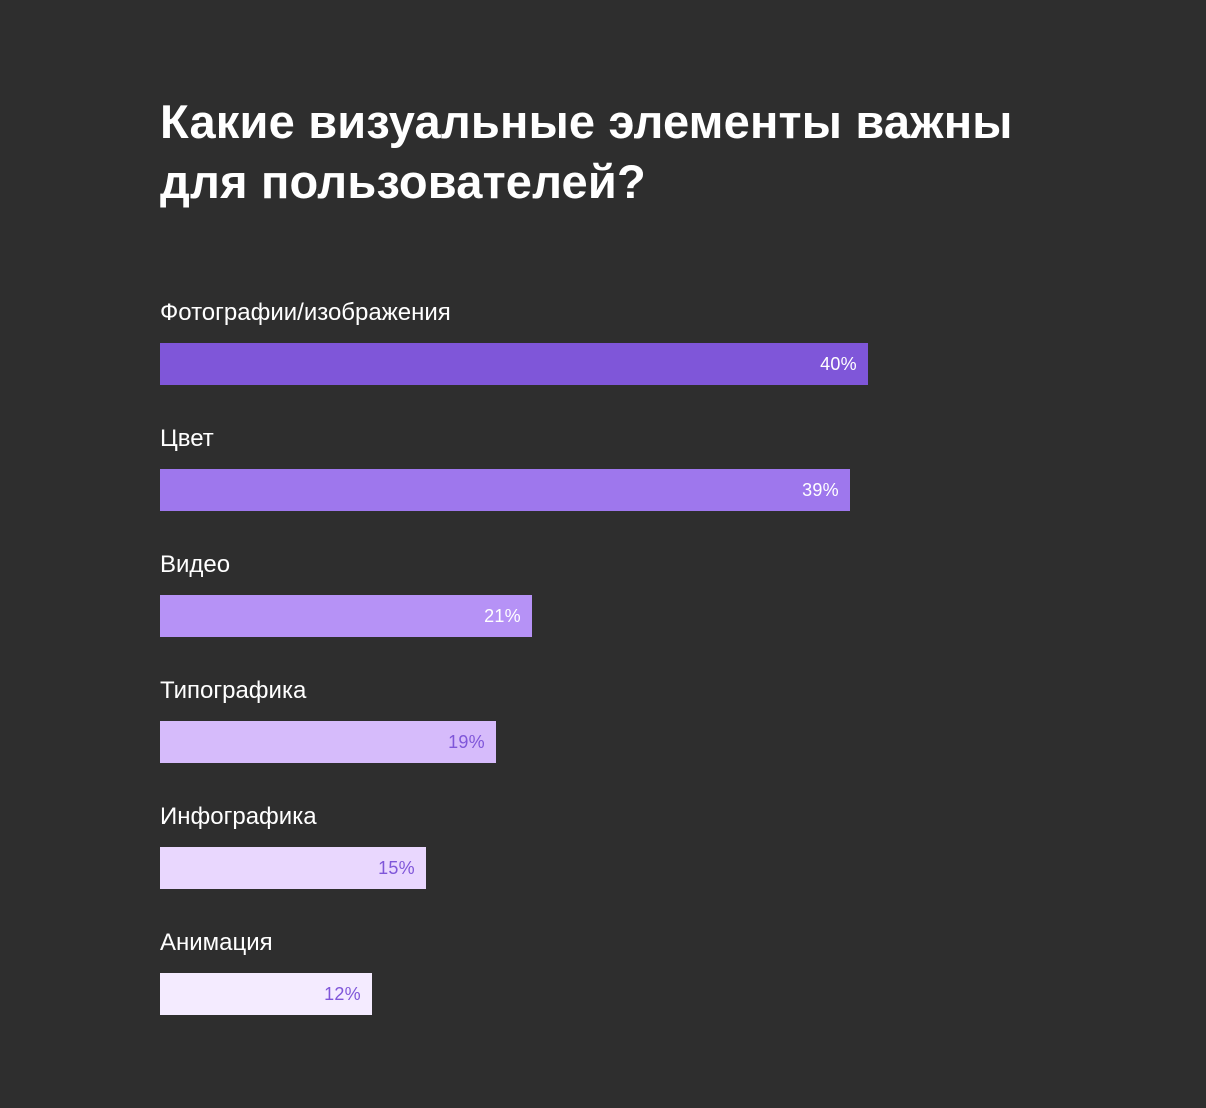 The image size is (1206, 1108). I want to click on bar-item: Фотографии/изображения 40%, so click(610, 359).